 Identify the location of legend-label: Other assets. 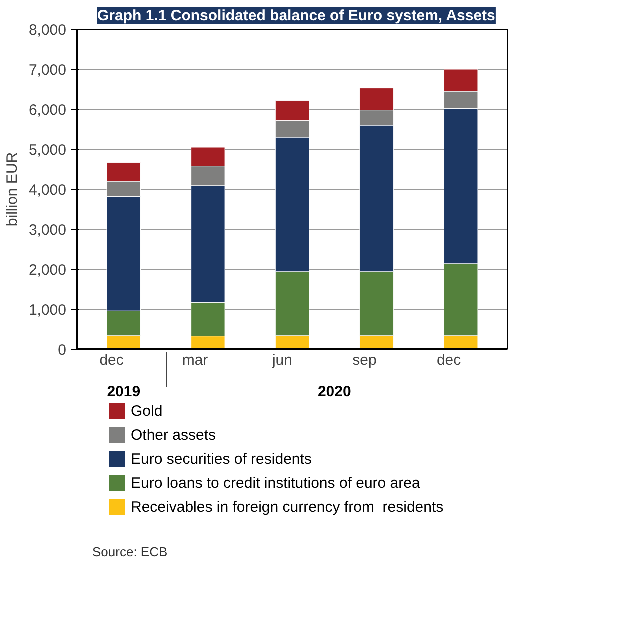
(173, 435).